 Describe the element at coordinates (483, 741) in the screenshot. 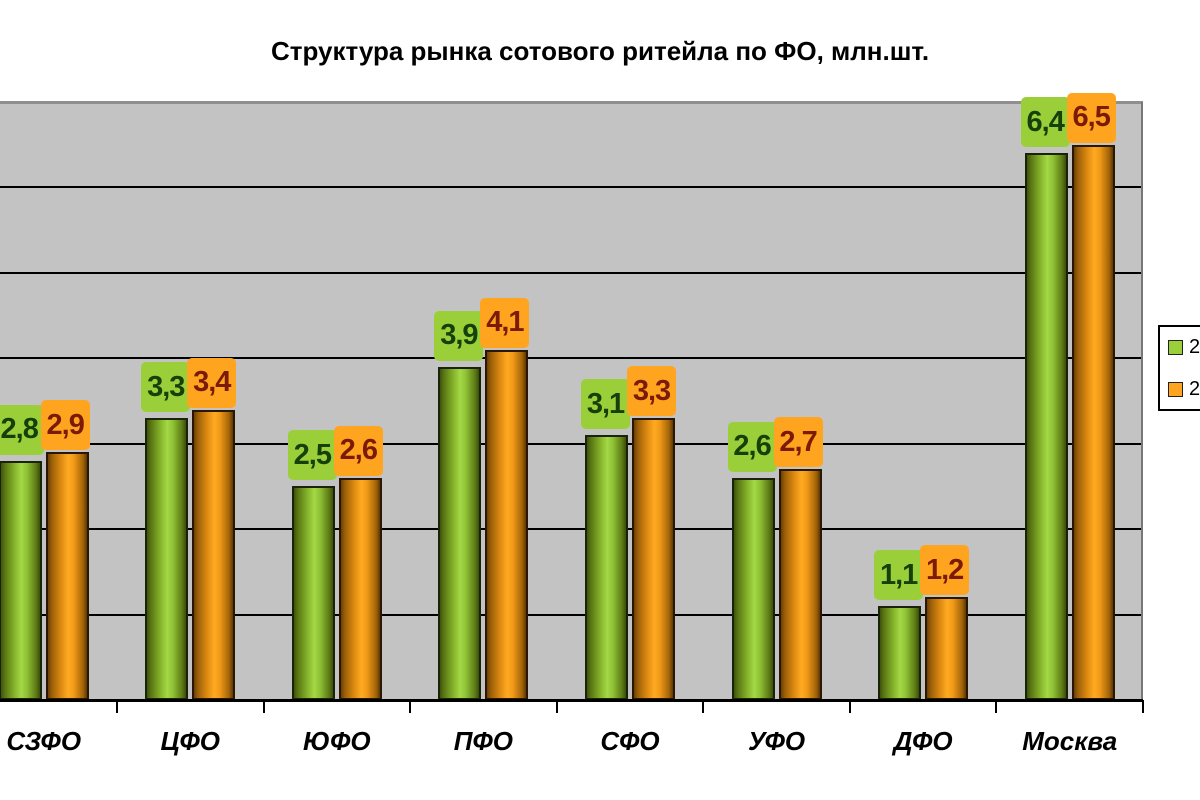

I see `category-label-3: ПФО` at that location.